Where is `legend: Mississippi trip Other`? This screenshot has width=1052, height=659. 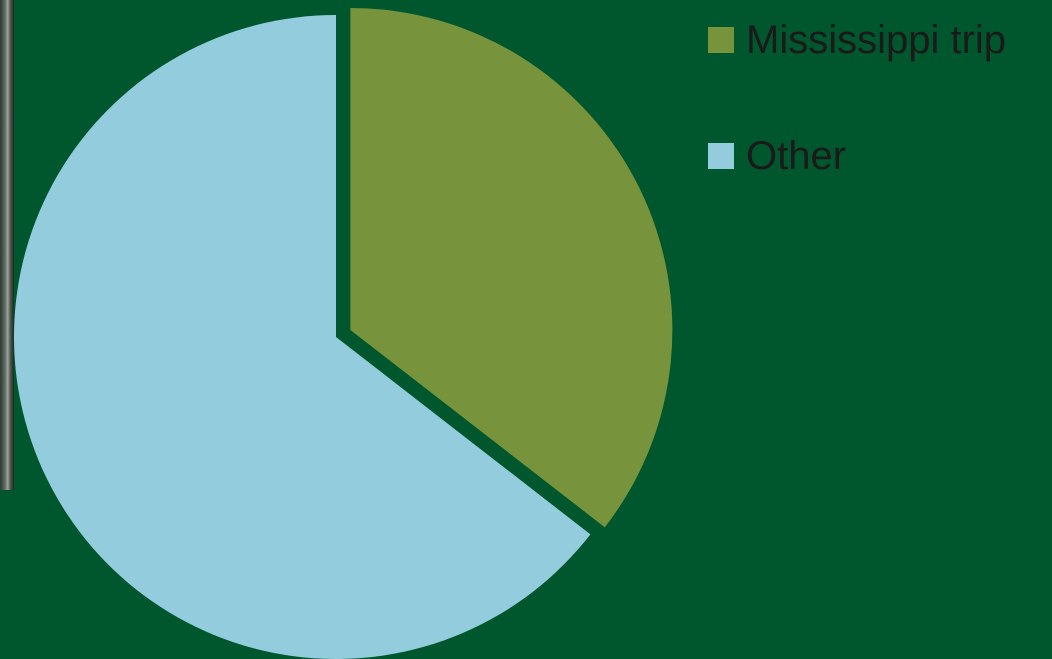 legend: Mississippi trip Other is located at coordinates (857, 128).